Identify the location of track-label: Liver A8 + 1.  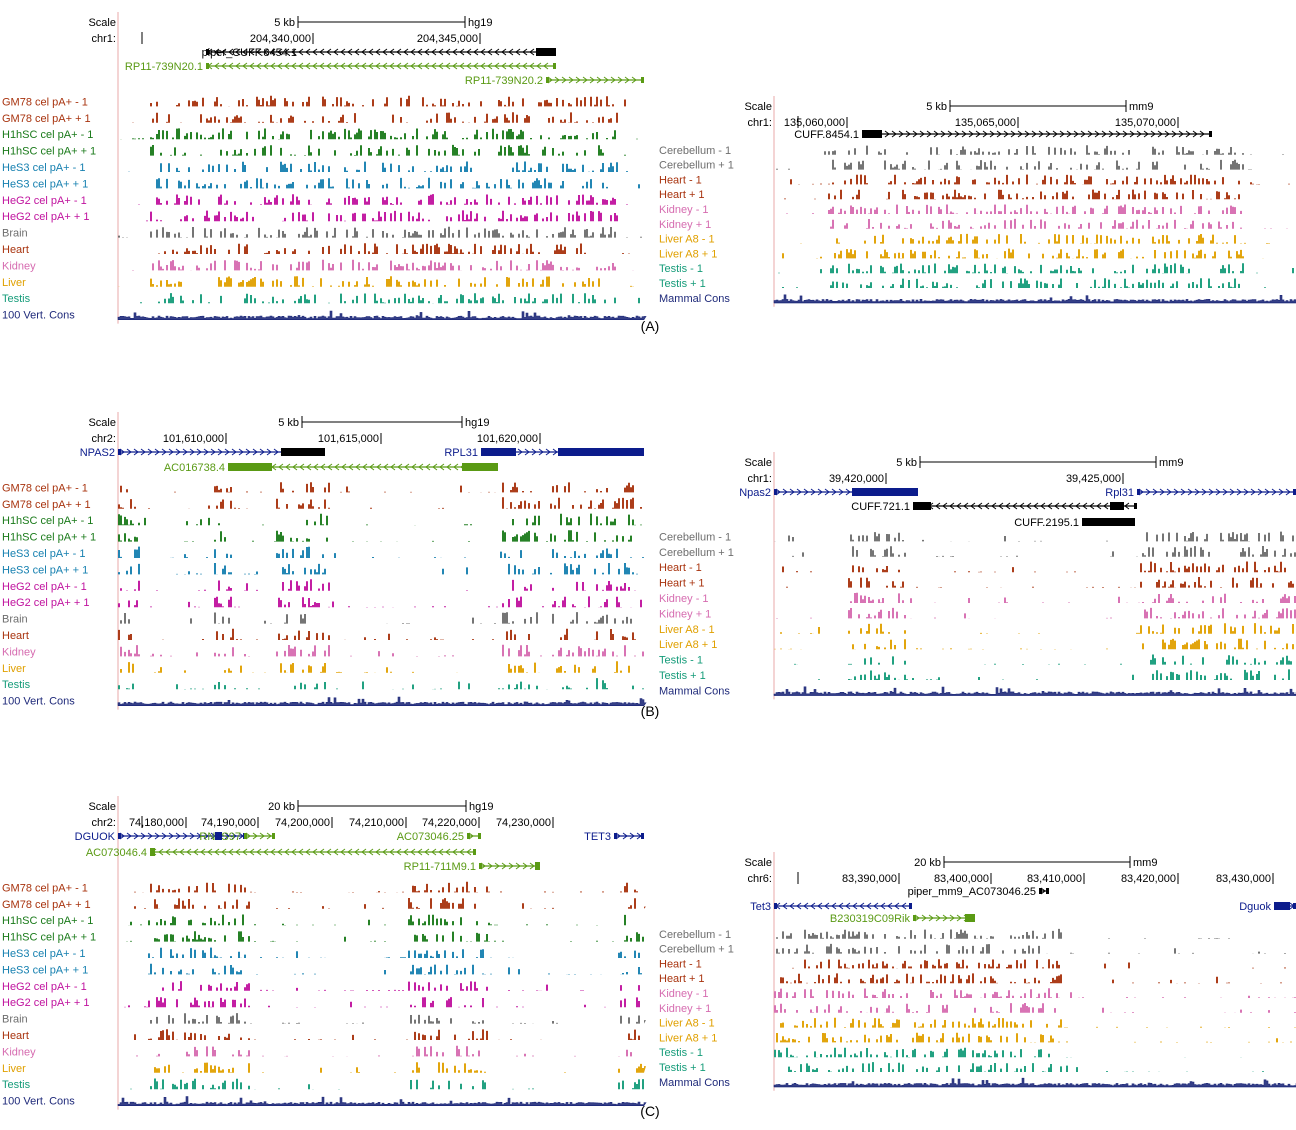
(688, 254).